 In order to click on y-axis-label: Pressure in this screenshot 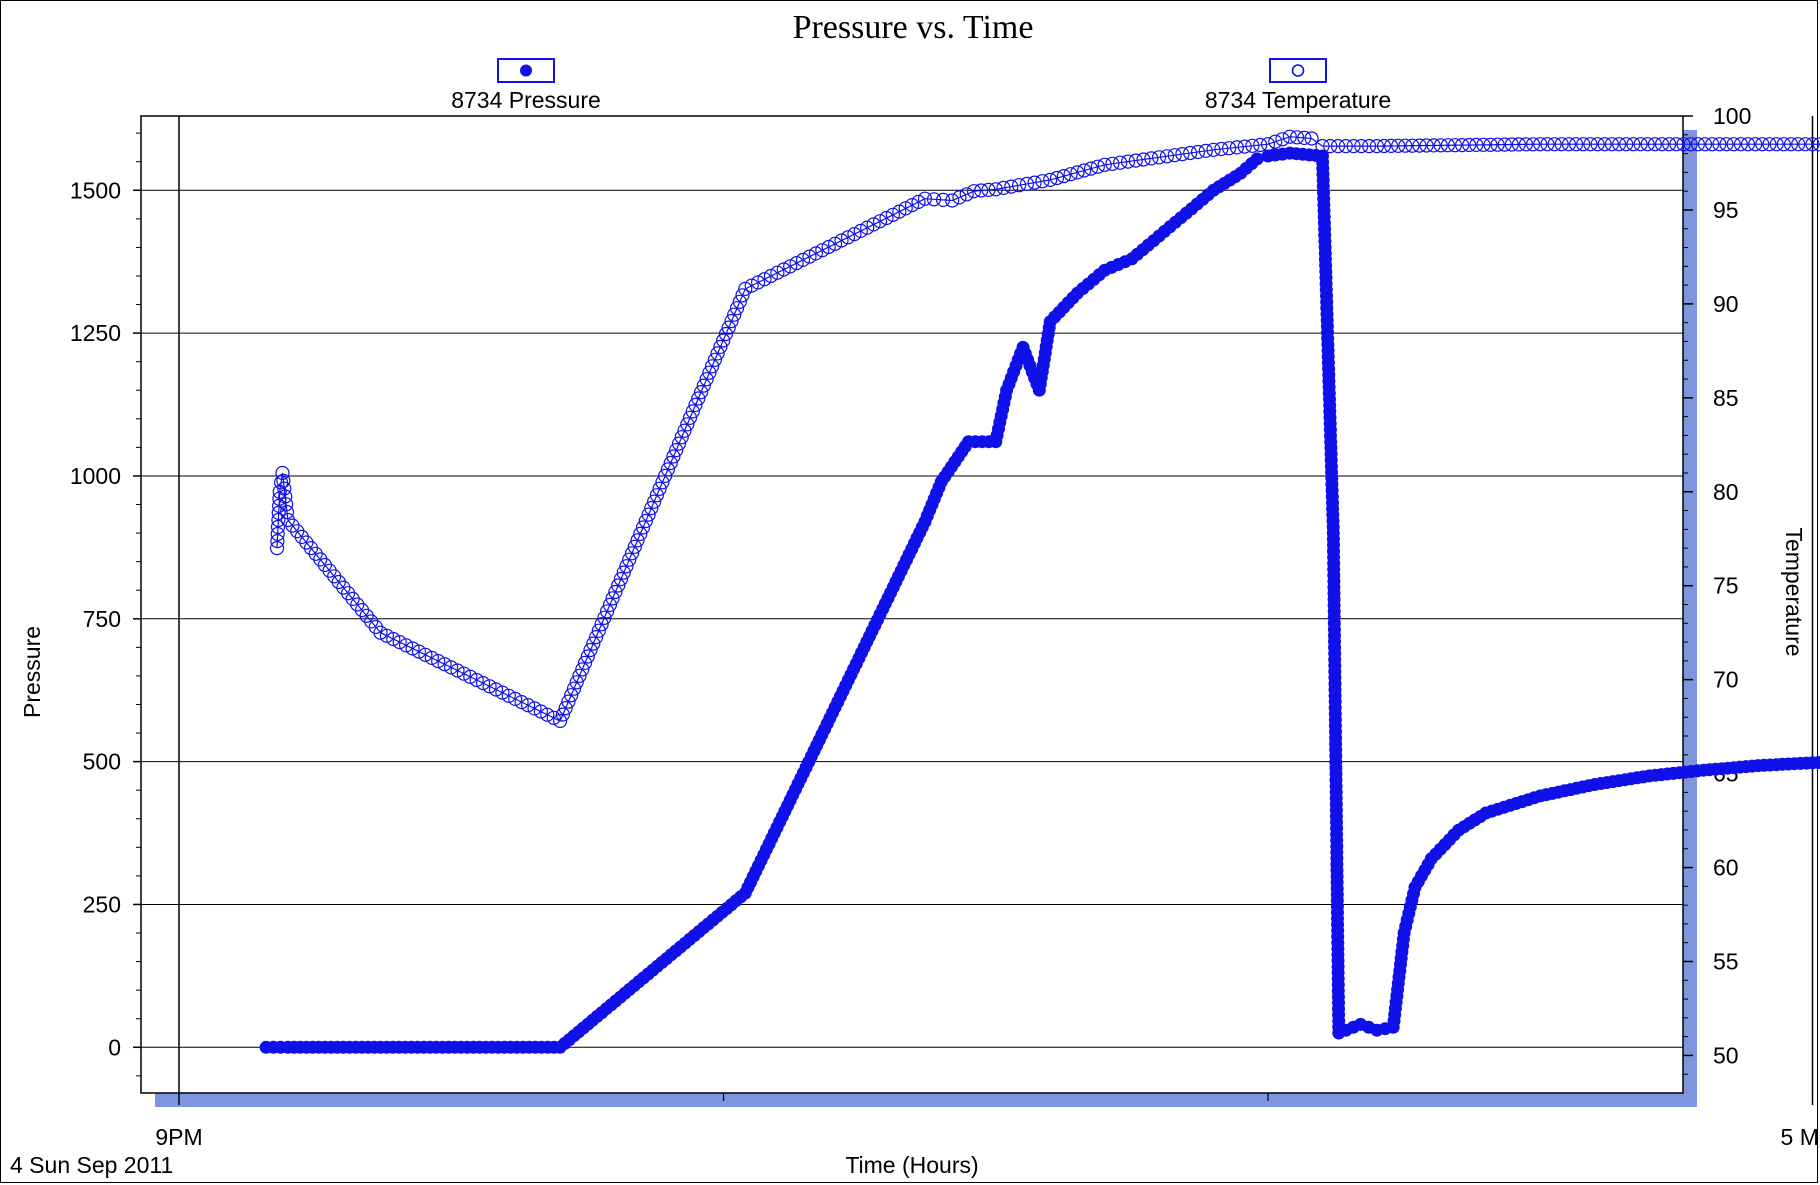, I will do `click(32, 672)`.